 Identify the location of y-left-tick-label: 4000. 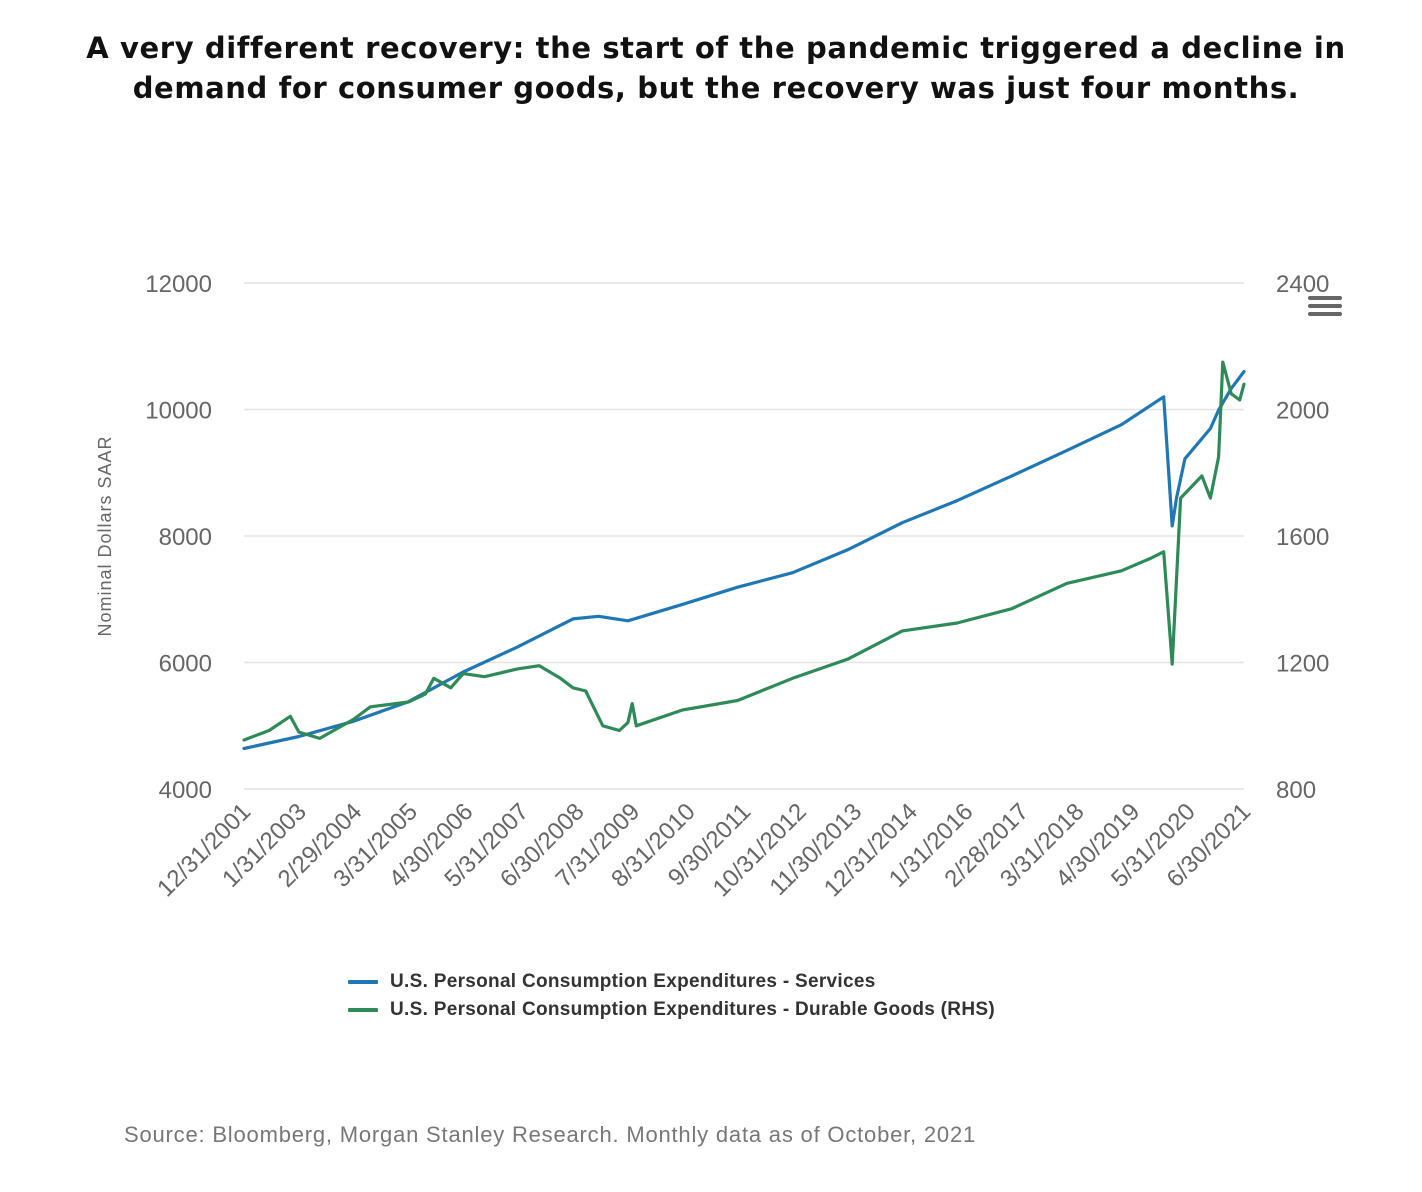
(185, 790).